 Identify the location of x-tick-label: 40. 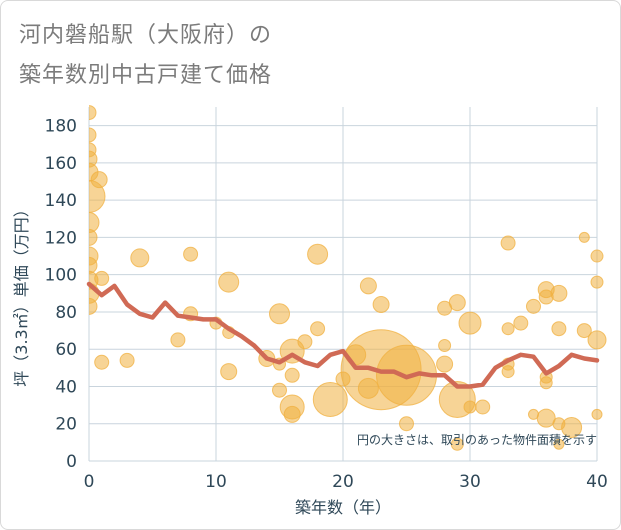
(597, 482).